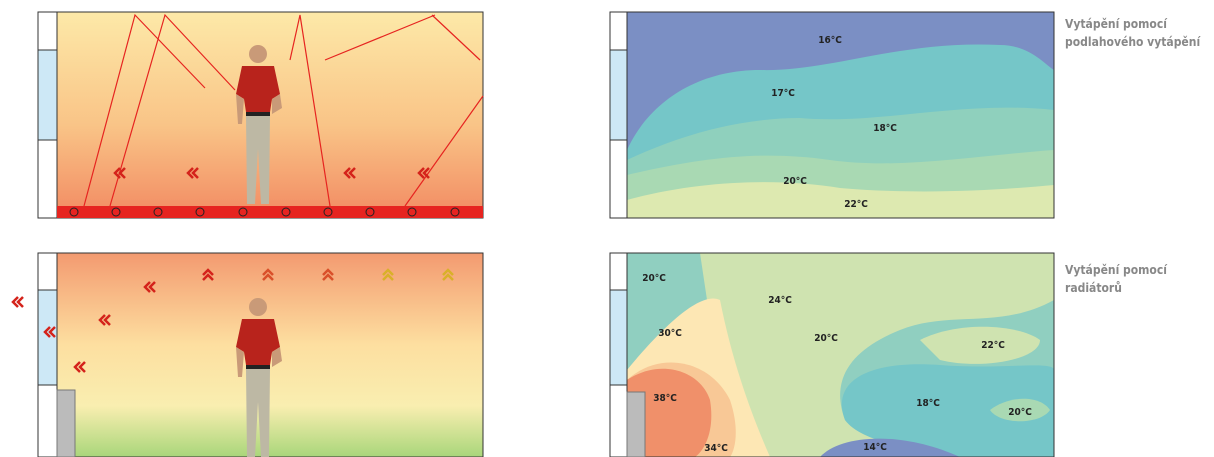 The height and width of the screenshot is (457, 1214). I want to click on caption: radiátorů, so click(1093, 288).